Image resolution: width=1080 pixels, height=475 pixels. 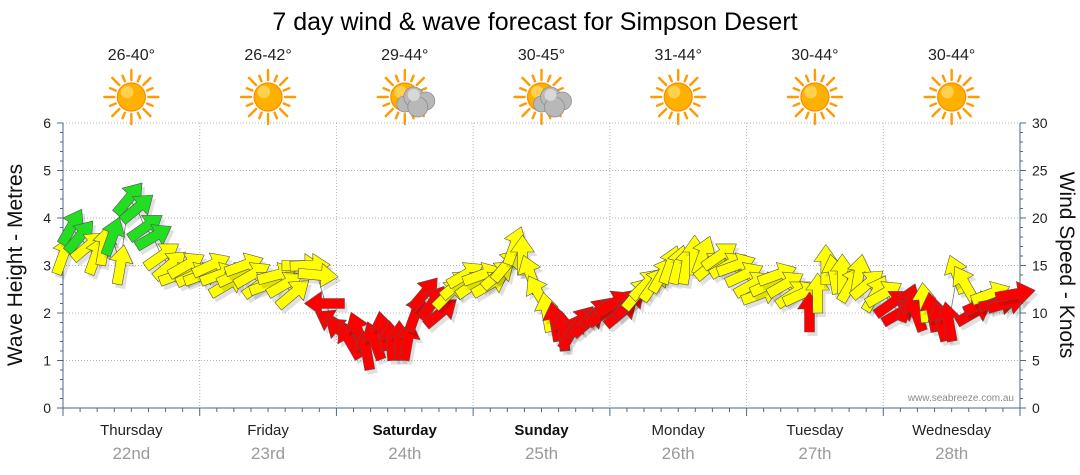 What do you see at coordinates (1040, 313) in the screenshot?
I see `right-tick-label: 10` at bounding box center [1040, 313].